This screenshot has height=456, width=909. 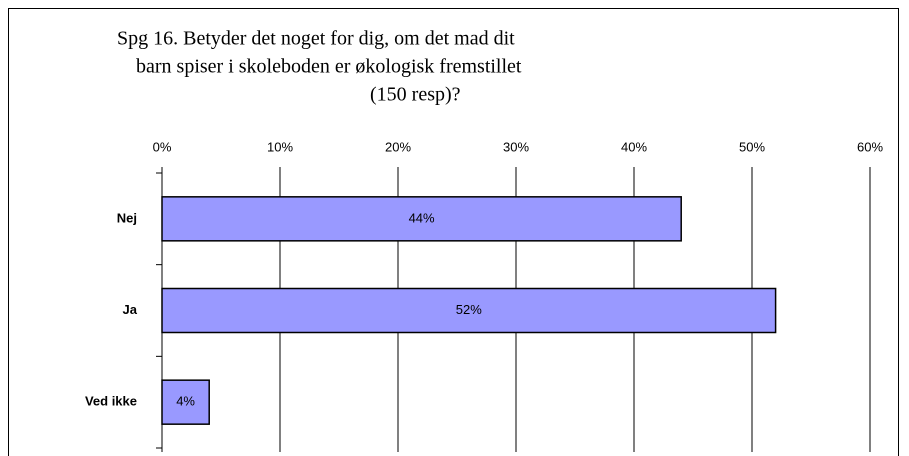 I want to click on x-tick-label: 30%, so click(x=516, y=146).